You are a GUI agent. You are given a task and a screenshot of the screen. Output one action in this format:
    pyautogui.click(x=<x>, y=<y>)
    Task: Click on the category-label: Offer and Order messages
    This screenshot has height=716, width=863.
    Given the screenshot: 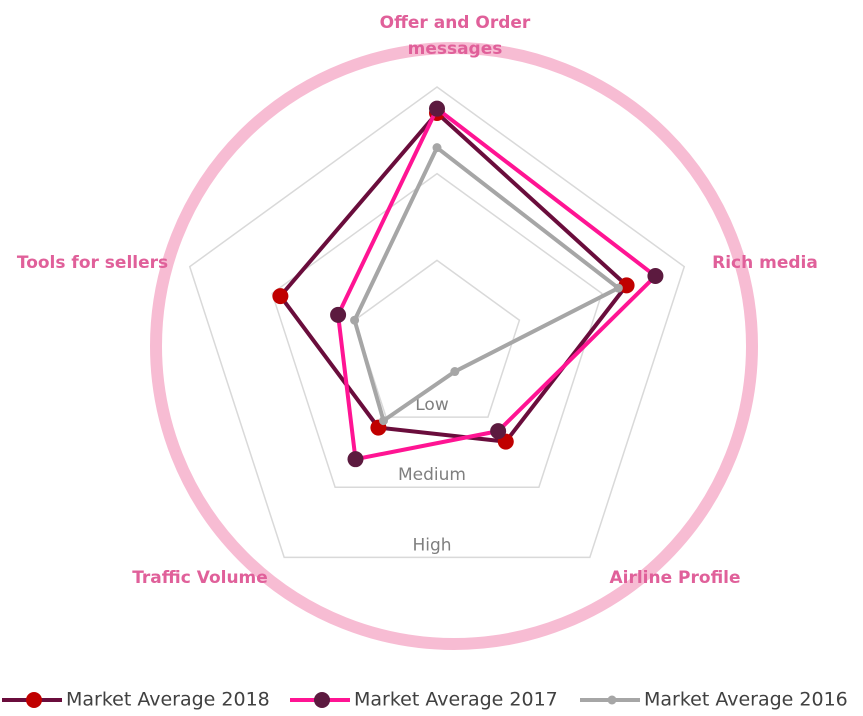 What is the action you would take?
    pyautogui.click(x=455, y=36)
    